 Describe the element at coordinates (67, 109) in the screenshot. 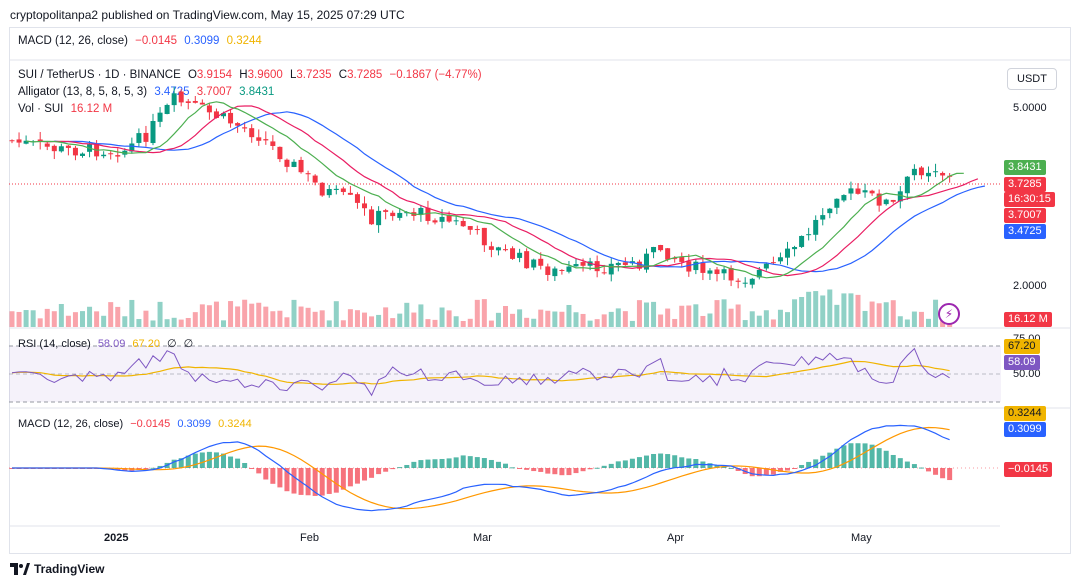

I see `volume-legend: Vol · SUI 16.12 M` at that location.